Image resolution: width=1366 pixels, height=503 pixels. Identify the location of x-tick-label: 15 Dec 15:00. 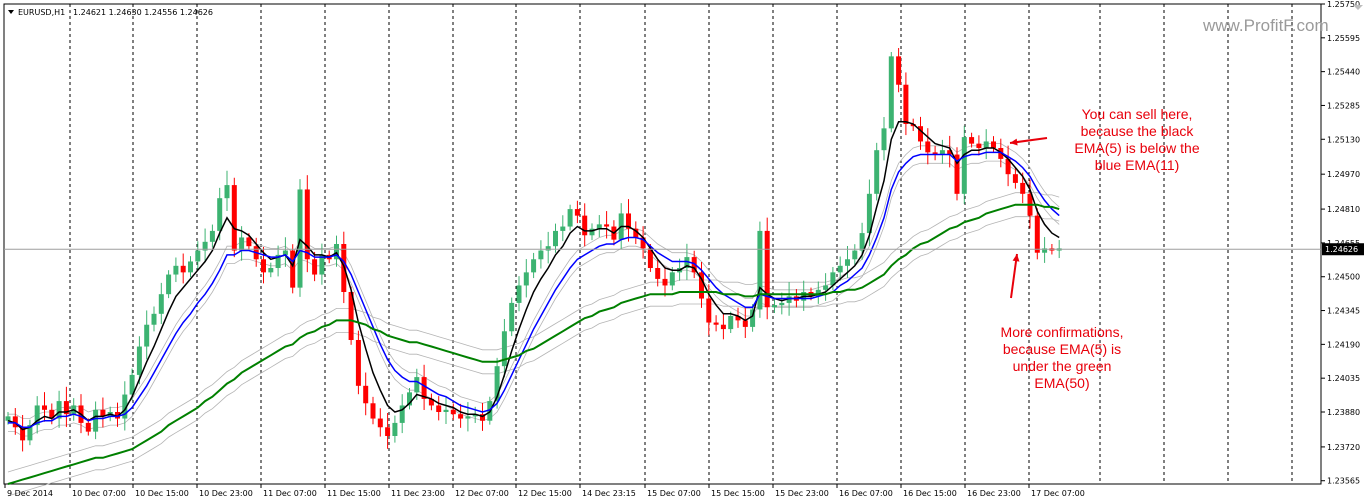
(738, 493).